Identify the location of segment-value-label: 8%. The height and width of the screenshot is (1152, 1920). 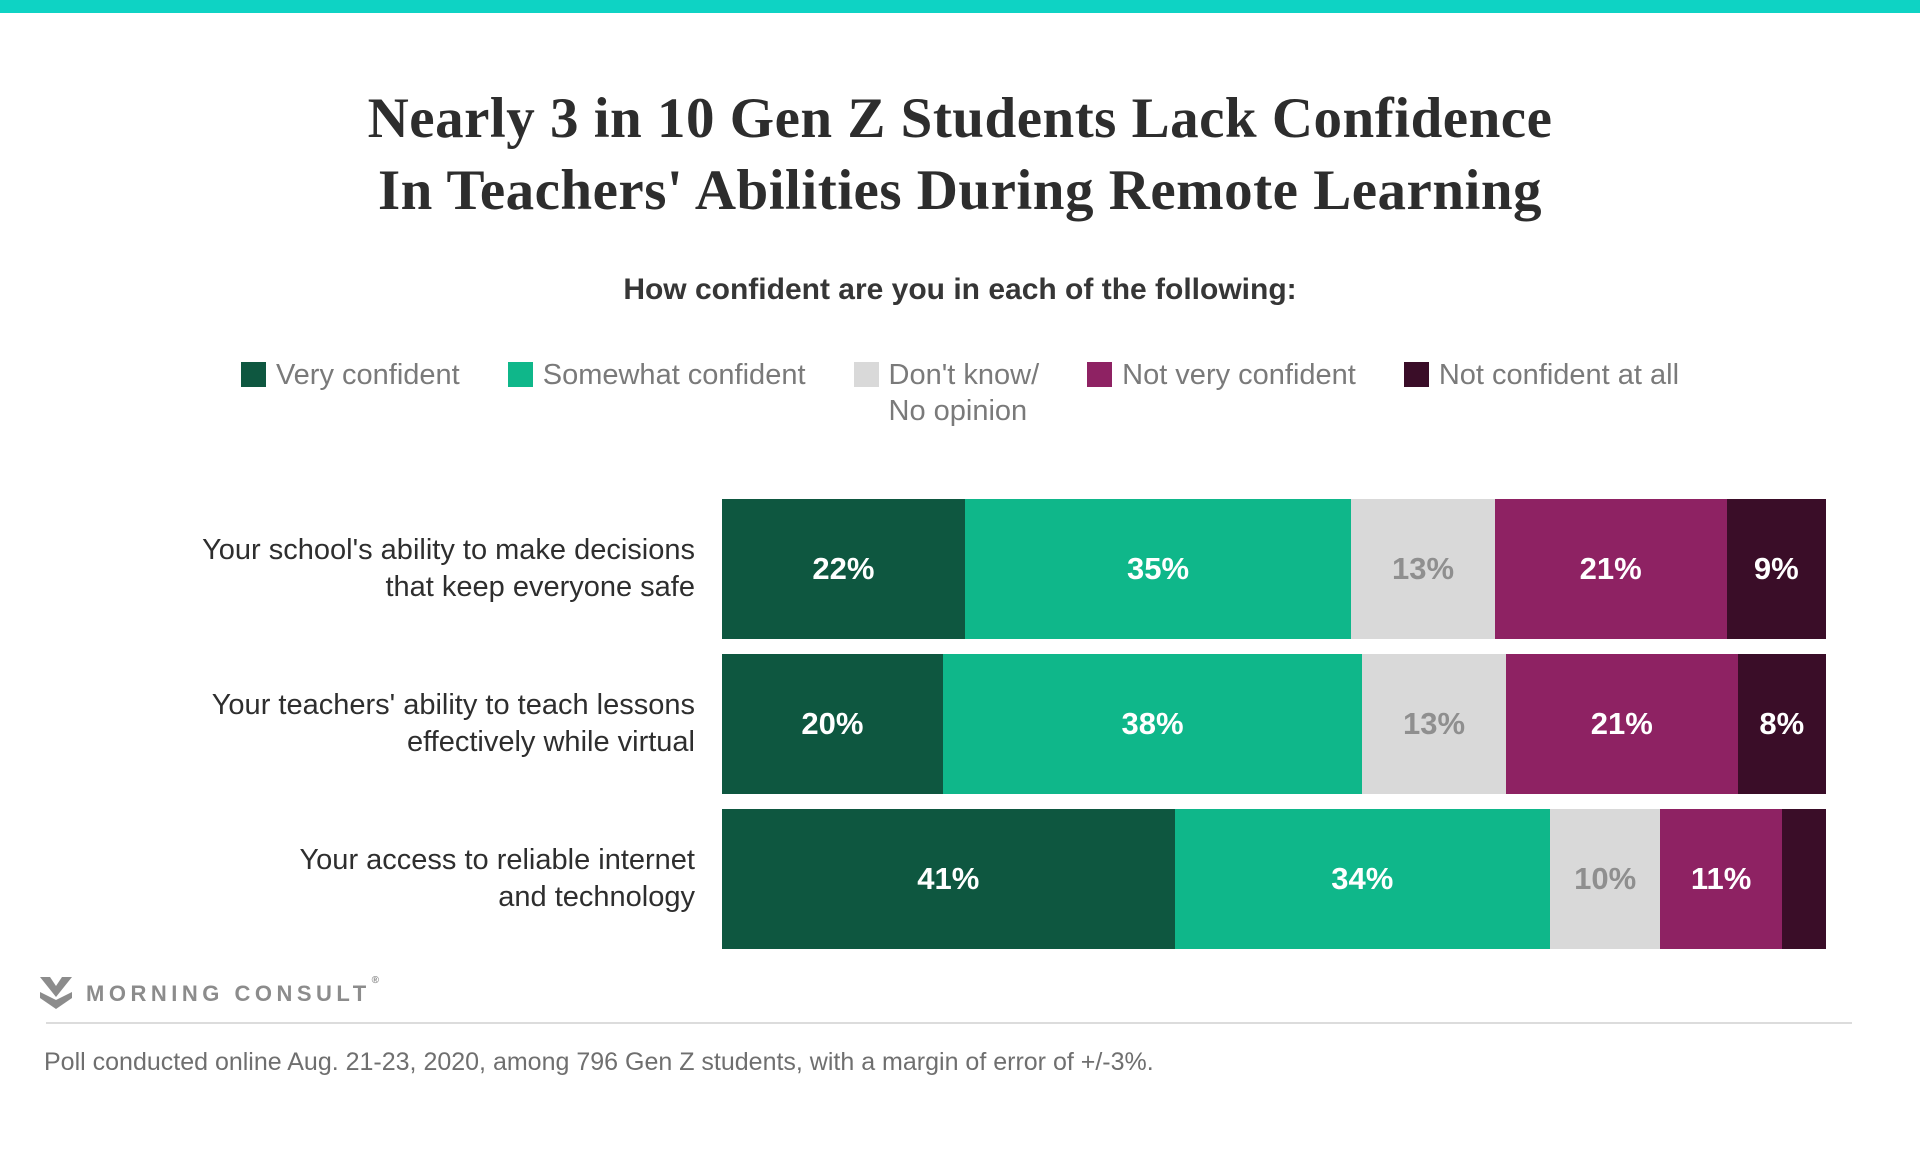
(1782, 724).